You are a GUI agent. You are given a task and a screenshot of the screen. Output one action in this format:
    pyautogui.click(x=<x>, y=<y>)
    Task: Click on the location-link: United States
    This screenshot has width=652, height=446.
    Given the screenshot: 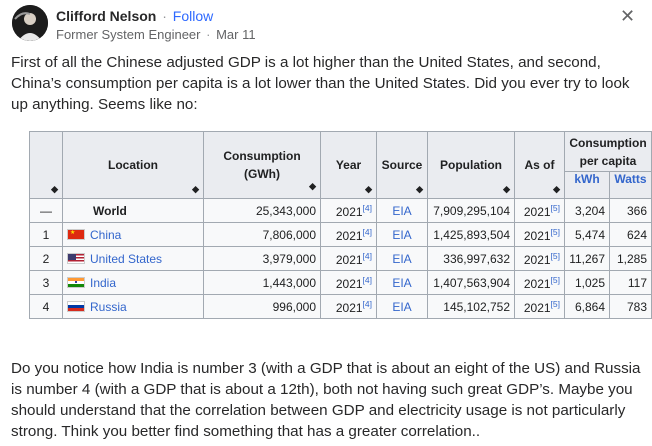 What is the action you would take?
    pyautogui.click(x=126, y=258)
    